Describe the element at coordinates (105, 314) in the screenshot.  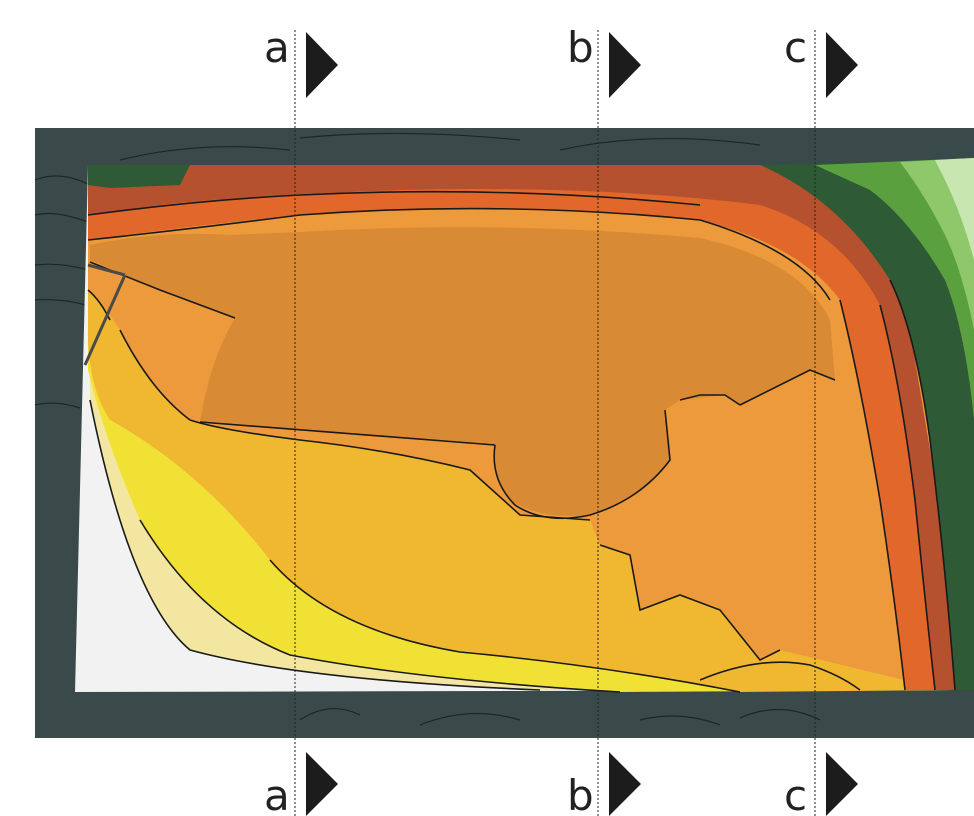
I see `feature-line` at that location.